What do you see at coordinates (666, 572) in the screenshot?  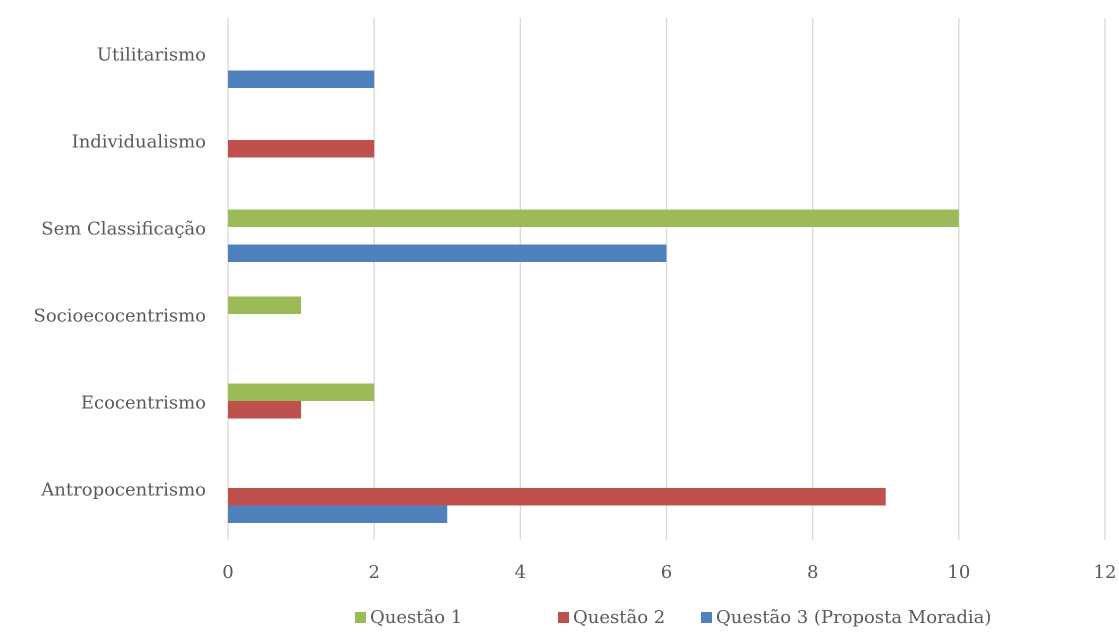 I see `x-tick-label: 6` at bounding box center [666, 572].